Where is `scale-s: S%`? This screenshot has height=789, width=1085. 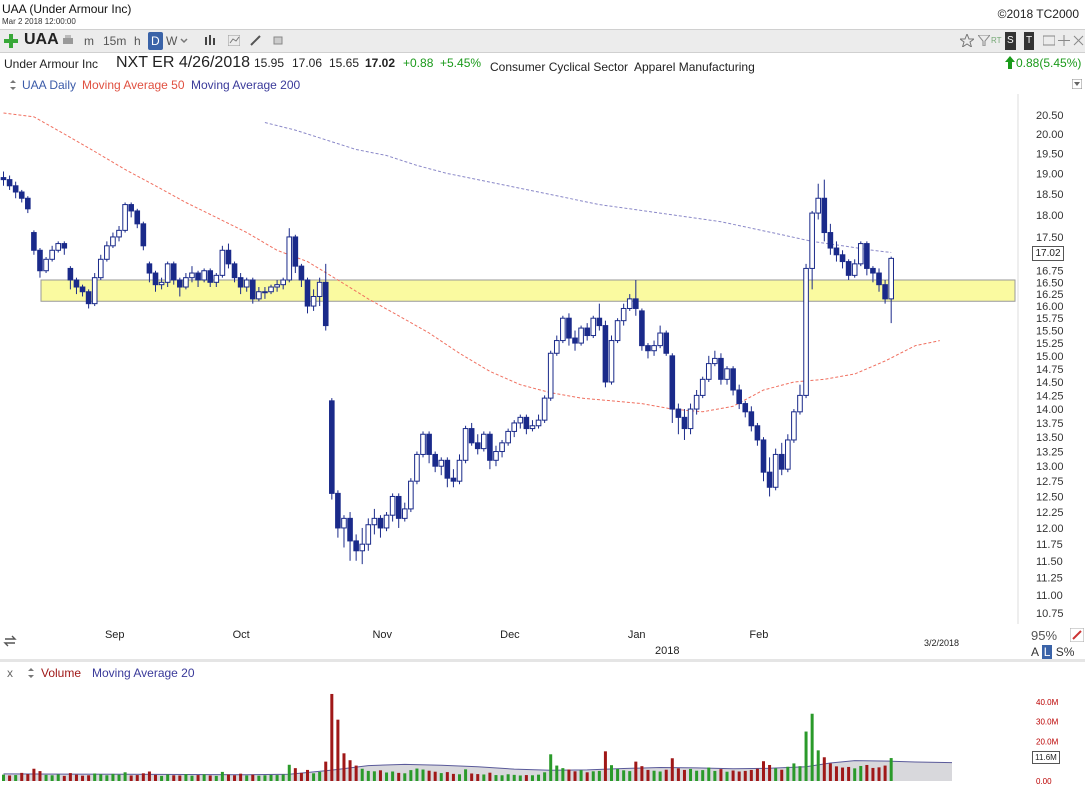
scale-s: S% is located at coordinates (1065, 652).